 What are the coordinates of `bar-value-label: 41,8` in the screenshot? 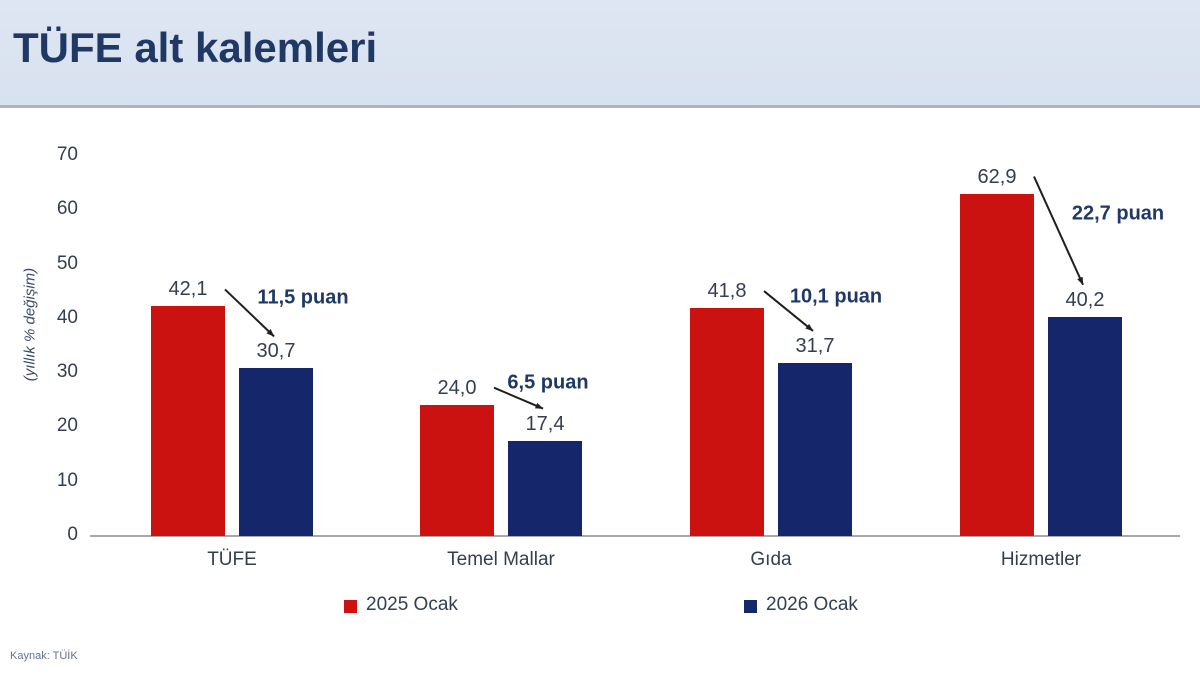 It's located at (727, 291).